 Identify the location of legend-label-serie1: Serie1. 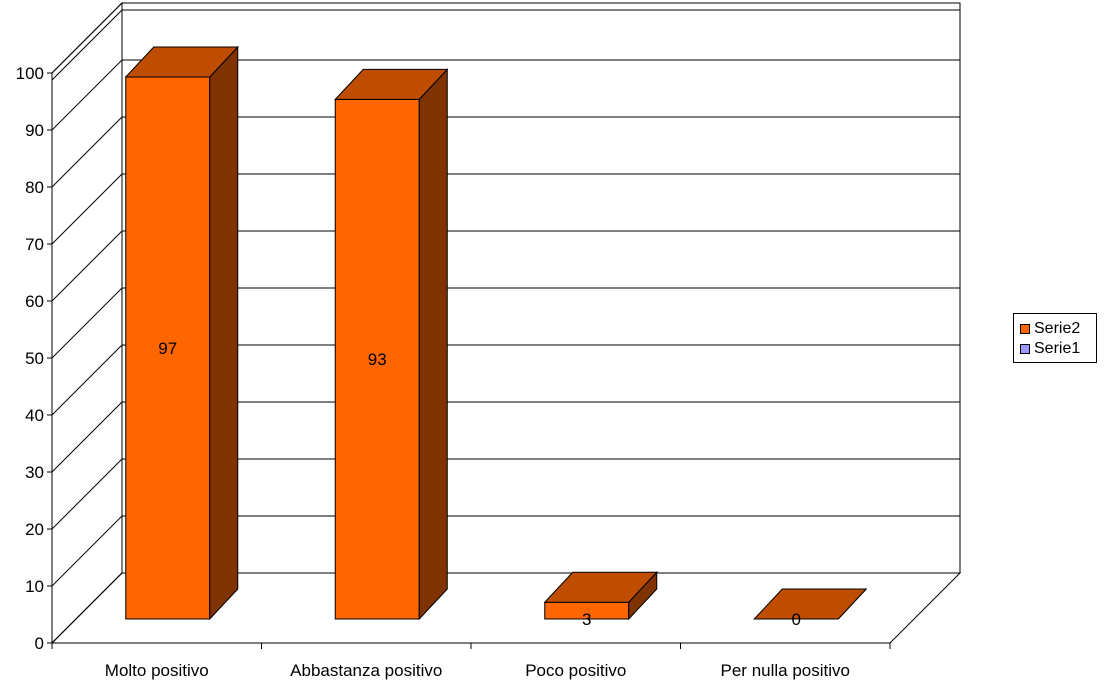
(1057, 348).